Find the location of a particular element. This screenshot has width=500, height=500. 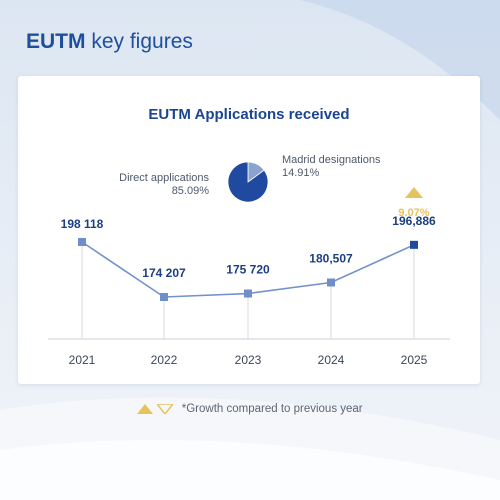

pie-label-madrid-name: Madrid designations is located at coordinates (331, 160).